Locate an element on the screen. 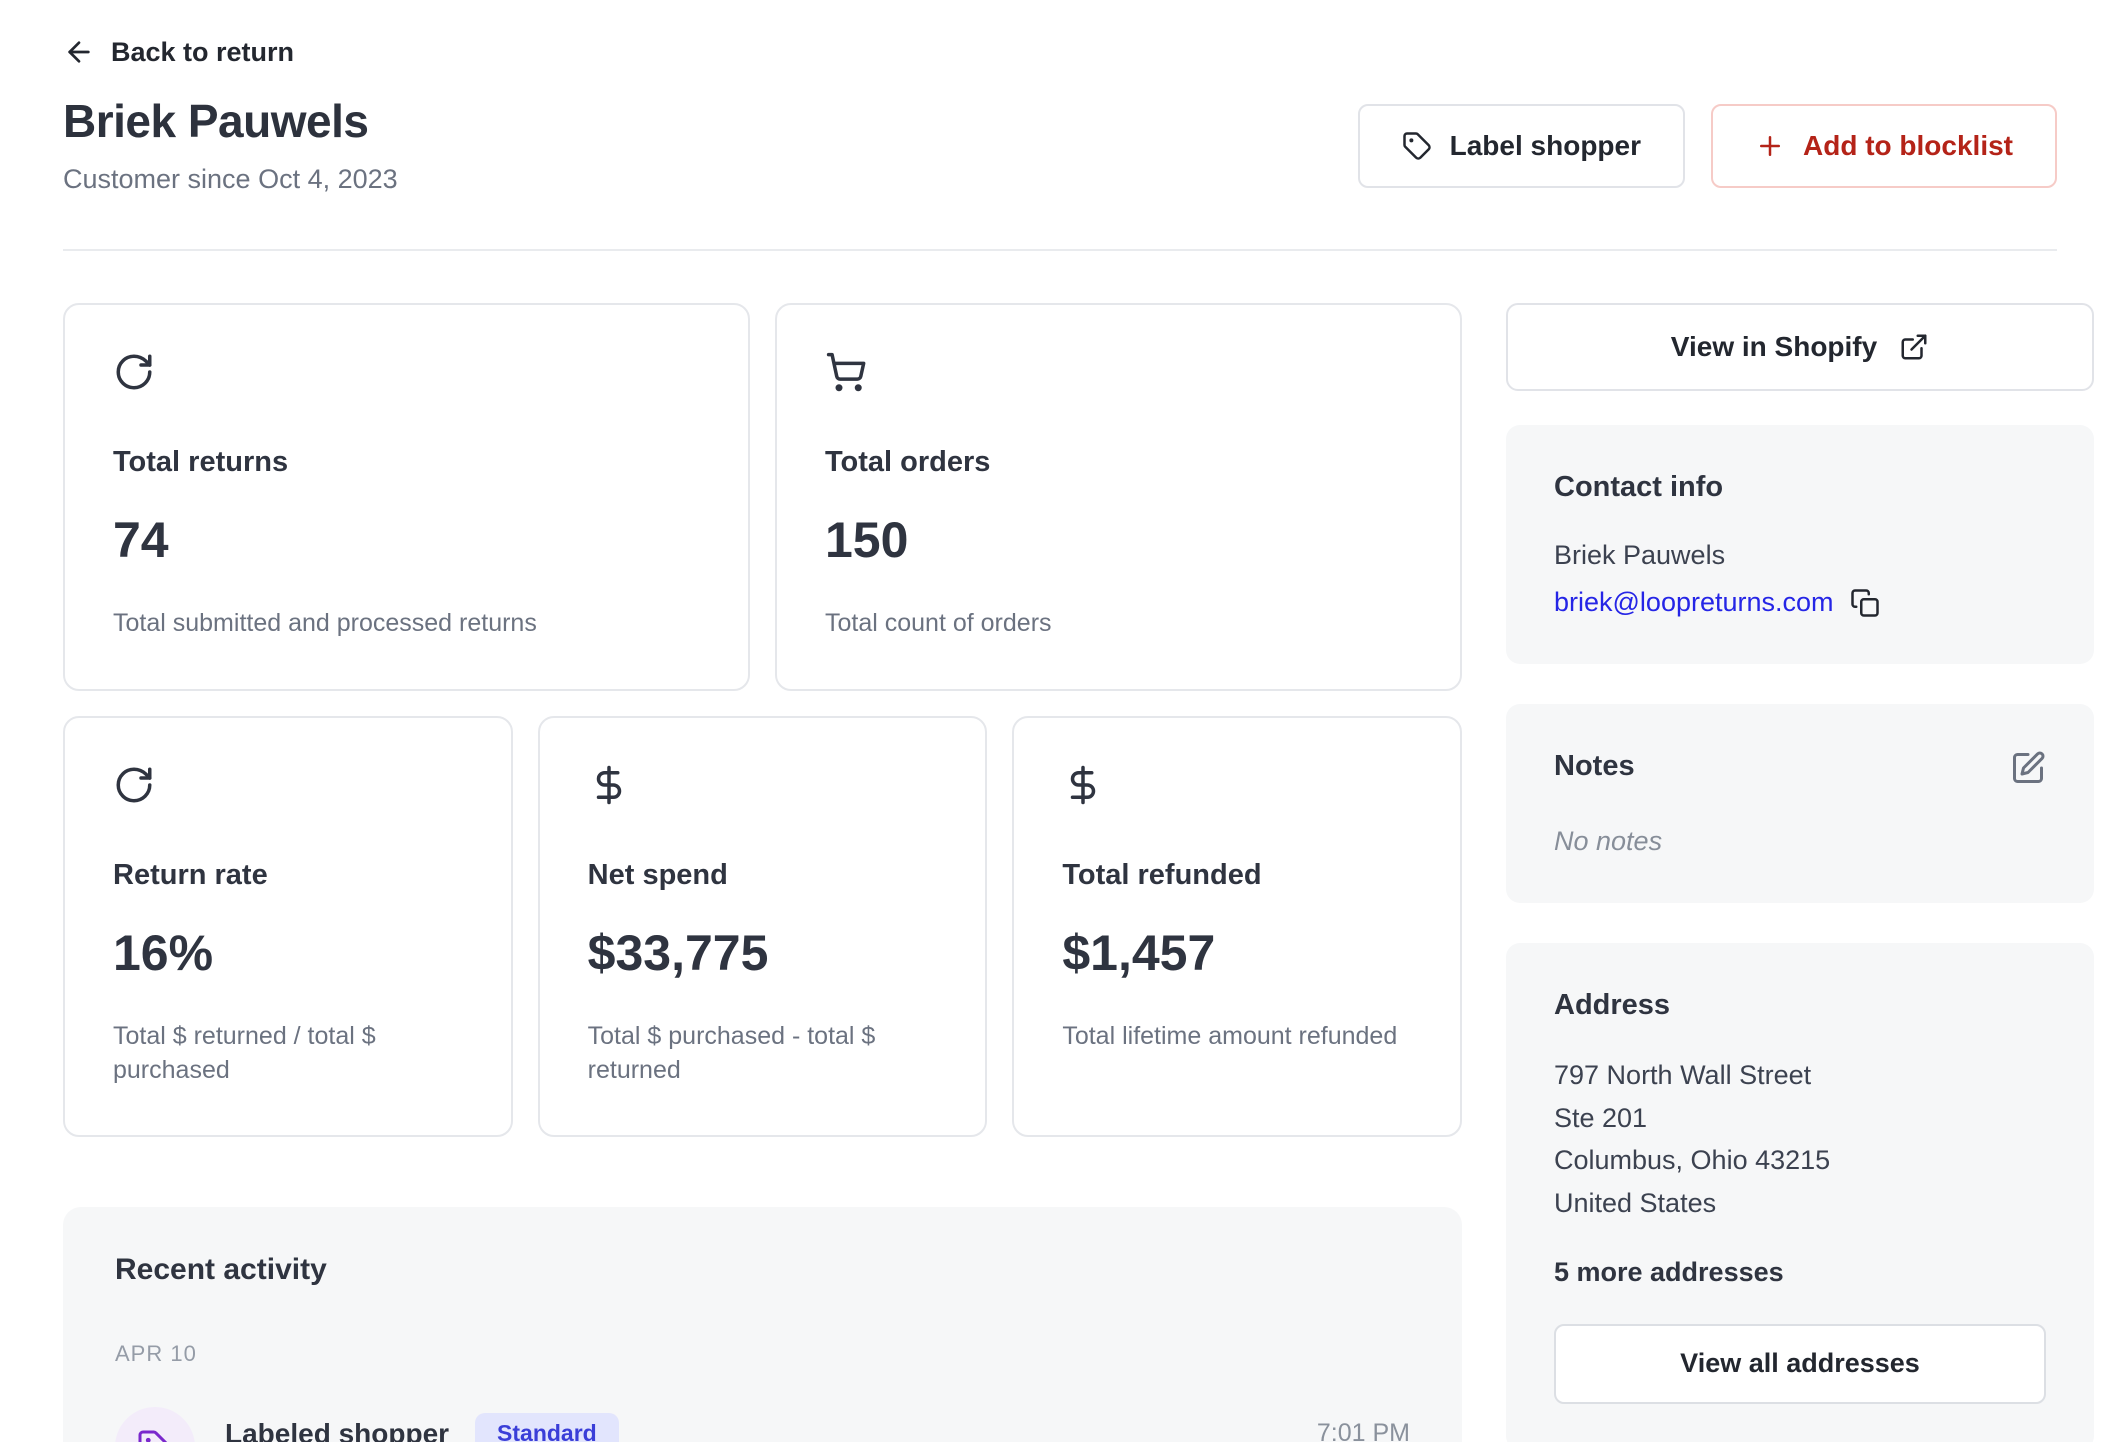 This screenshot has height=1442, width=2120. address-line-3: Columbus, Ohio 43215 is located at coordinates (1692, 1160).